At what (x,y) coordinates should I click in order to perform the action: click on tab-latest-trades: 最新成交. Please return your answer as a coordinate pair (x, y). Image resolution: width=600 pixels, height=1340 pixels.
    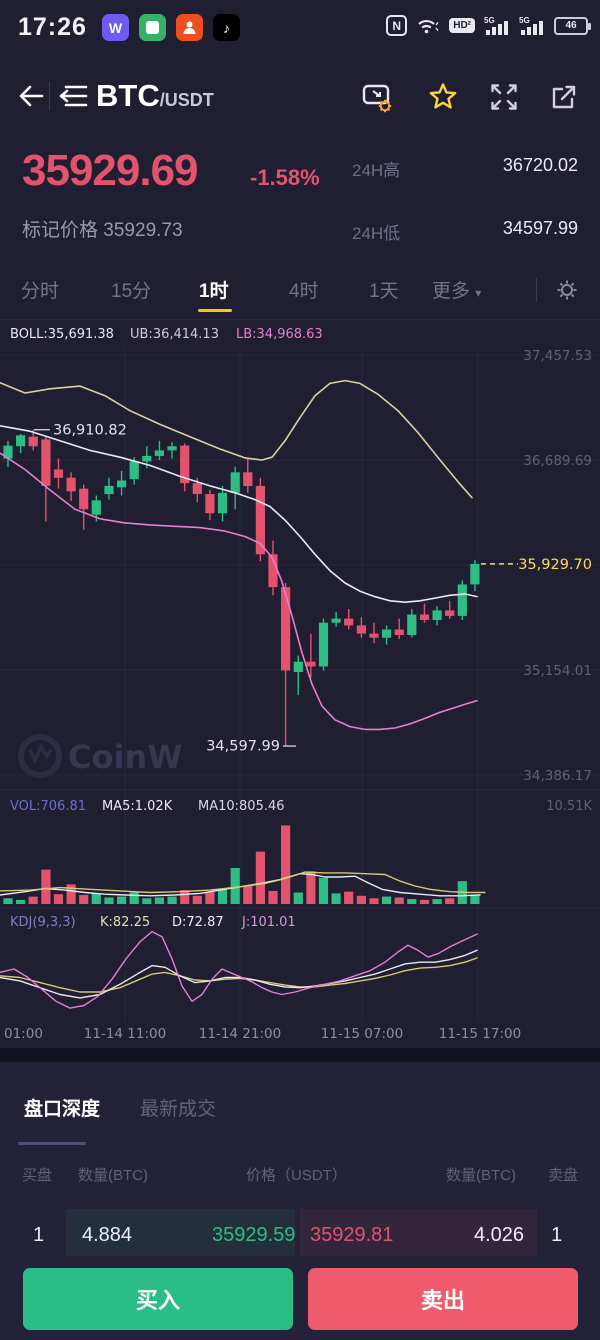
    Looking at the image, I should click on (178, 1109).